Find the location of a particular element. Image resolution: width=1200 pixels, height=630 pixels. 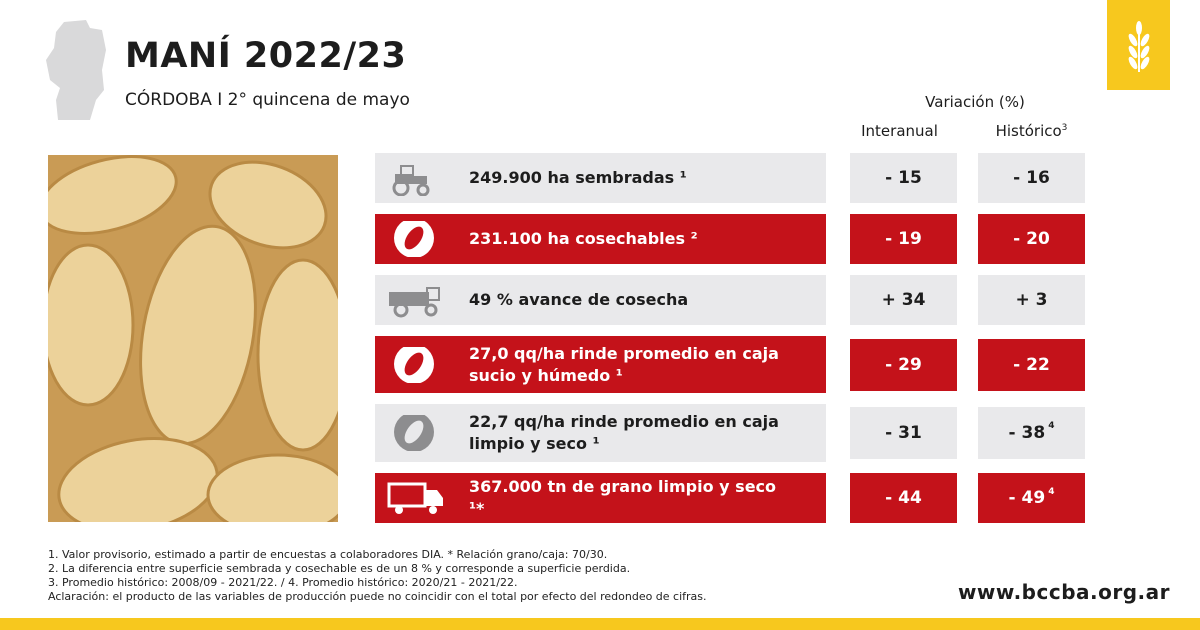

logo-badge is located at coordinates (1138, 45).